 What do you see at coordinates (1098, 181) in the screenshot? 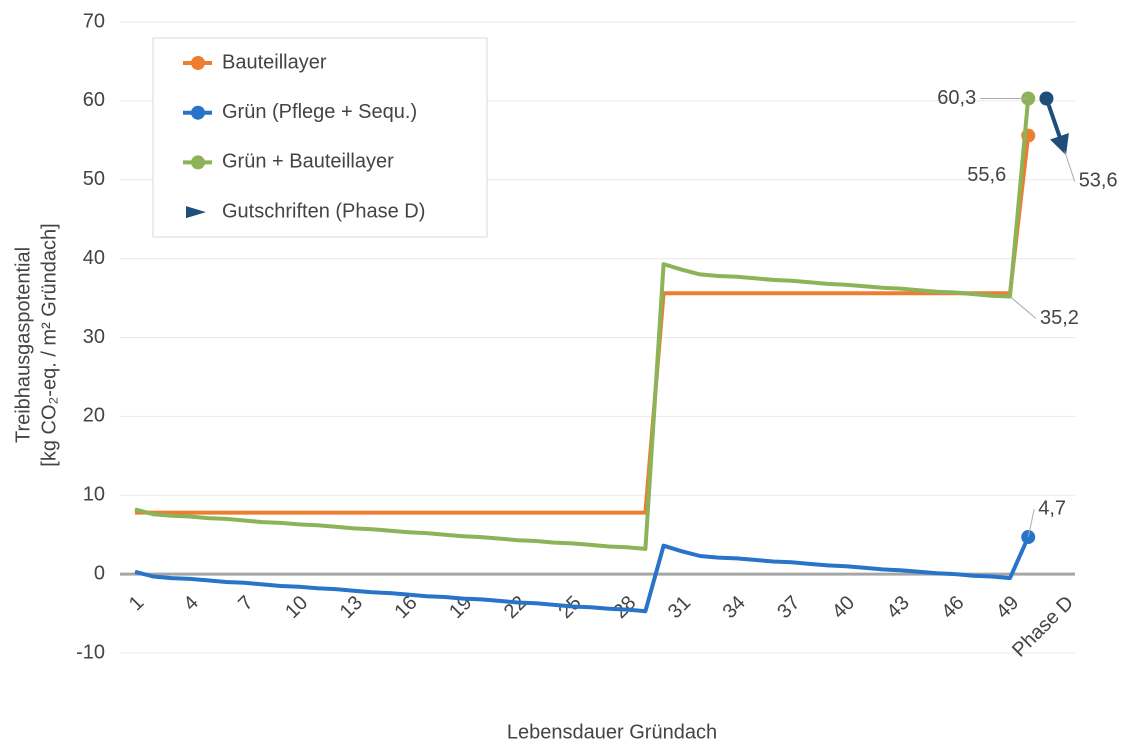
I see `data-label: 53,6` at bounding box center [1098, 181].